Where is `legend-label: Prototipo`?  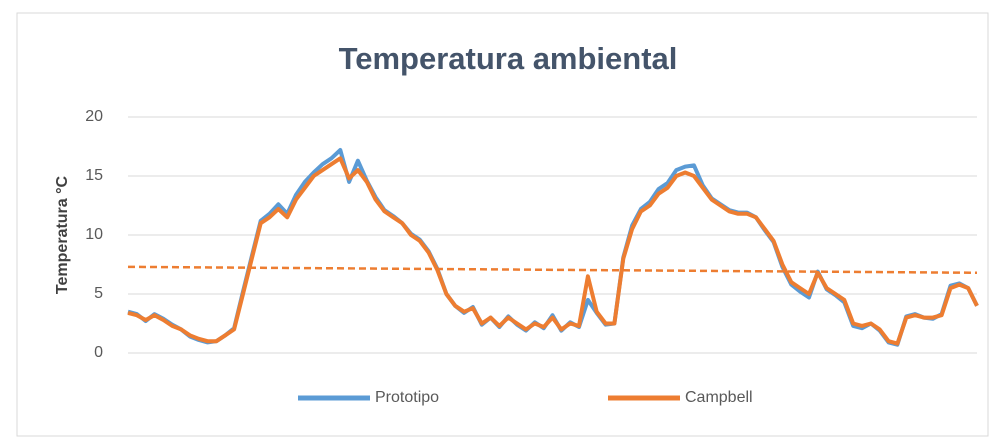 legend-label: Prototipo is located at coordinates (407, 397).